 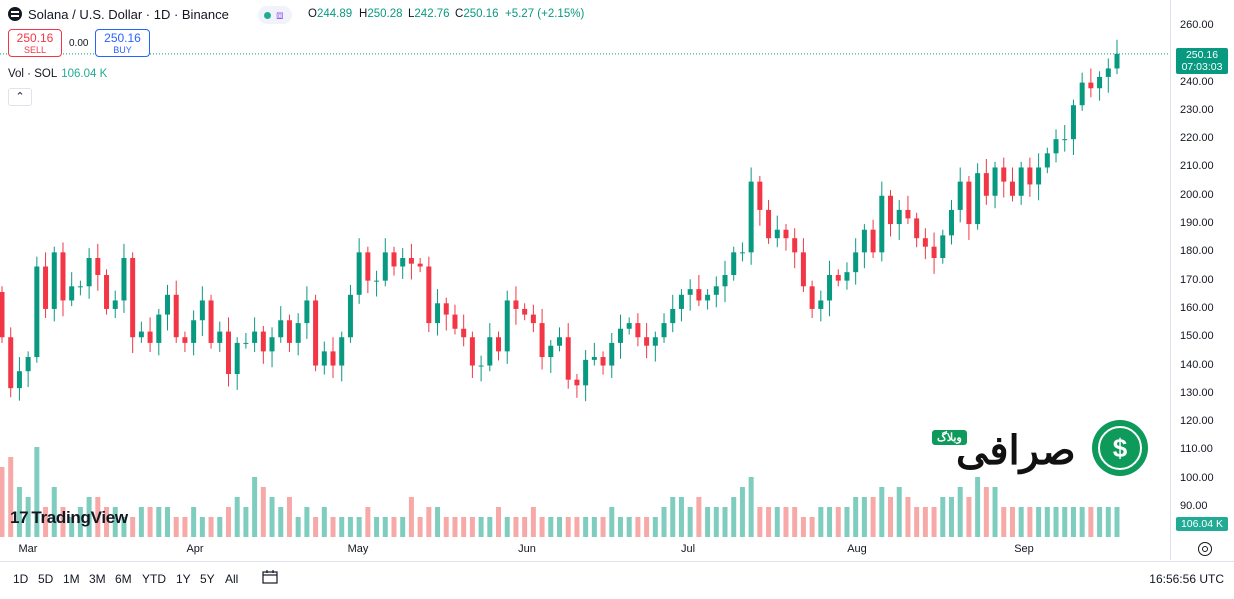 I want to click on price-tick-label: 180.00, so click(x=1197, y=251).